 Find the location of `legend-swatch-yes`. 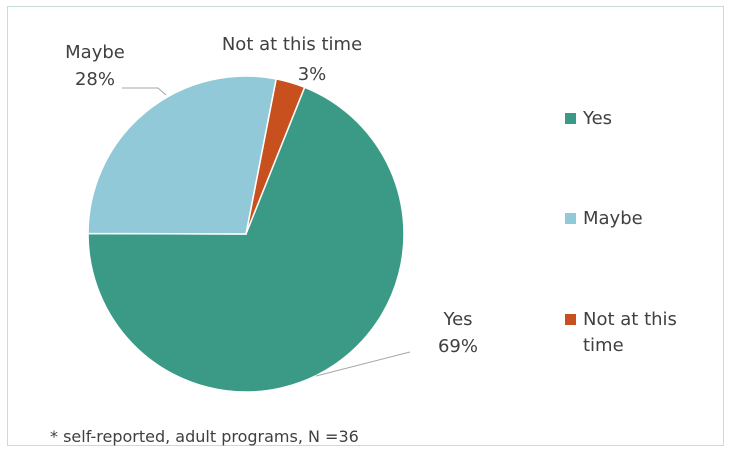

legend-swatch-yes is located at coordinates (570, 118).